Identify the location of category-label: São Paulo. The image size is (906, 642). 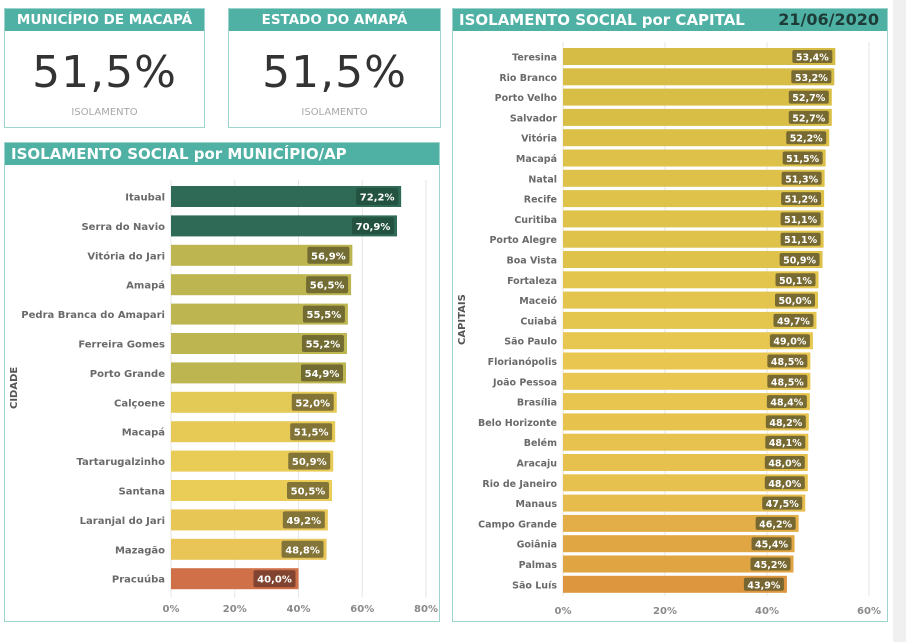
(530, 342).